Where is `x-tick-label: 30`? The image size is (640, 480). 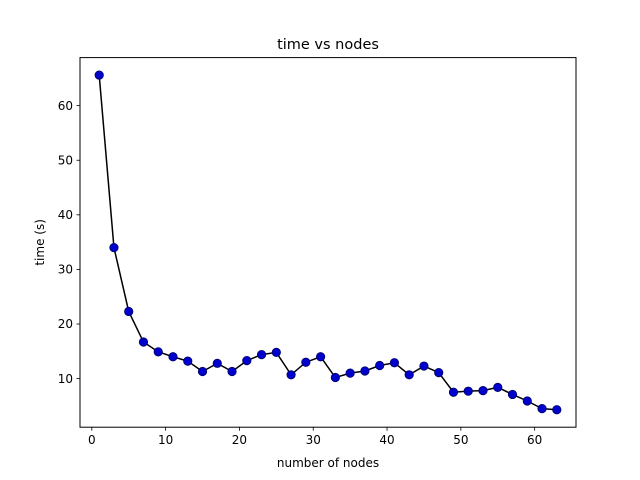
x-tick-label: 30 is located at coordinates (313, 440).